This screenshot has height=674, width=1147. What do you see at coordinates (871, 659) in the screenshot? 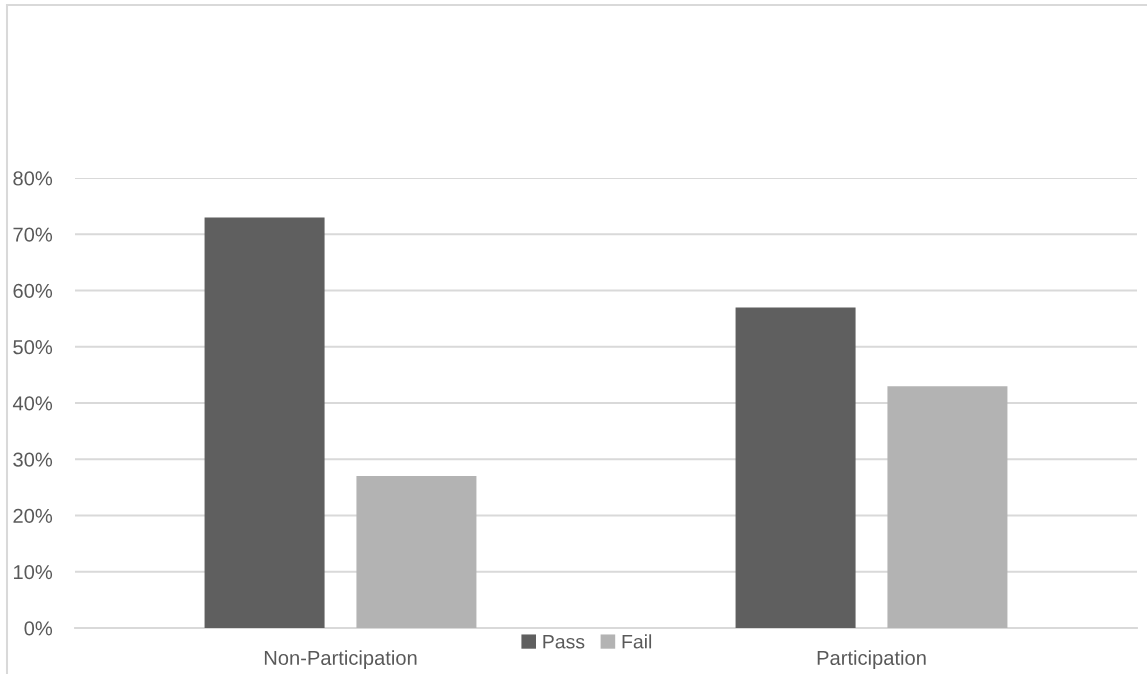
I see `x-tick-label: Participation` at bounding box center [871, 659].